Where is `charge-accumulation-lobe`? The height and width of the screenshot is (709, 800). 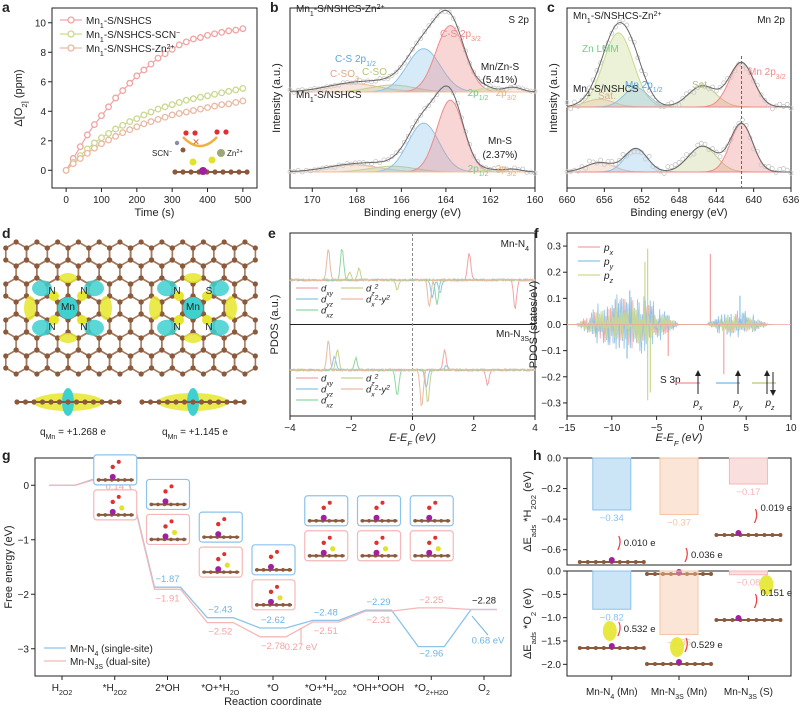
charge-accumulation-lobe is located at coordinates (106, 308).